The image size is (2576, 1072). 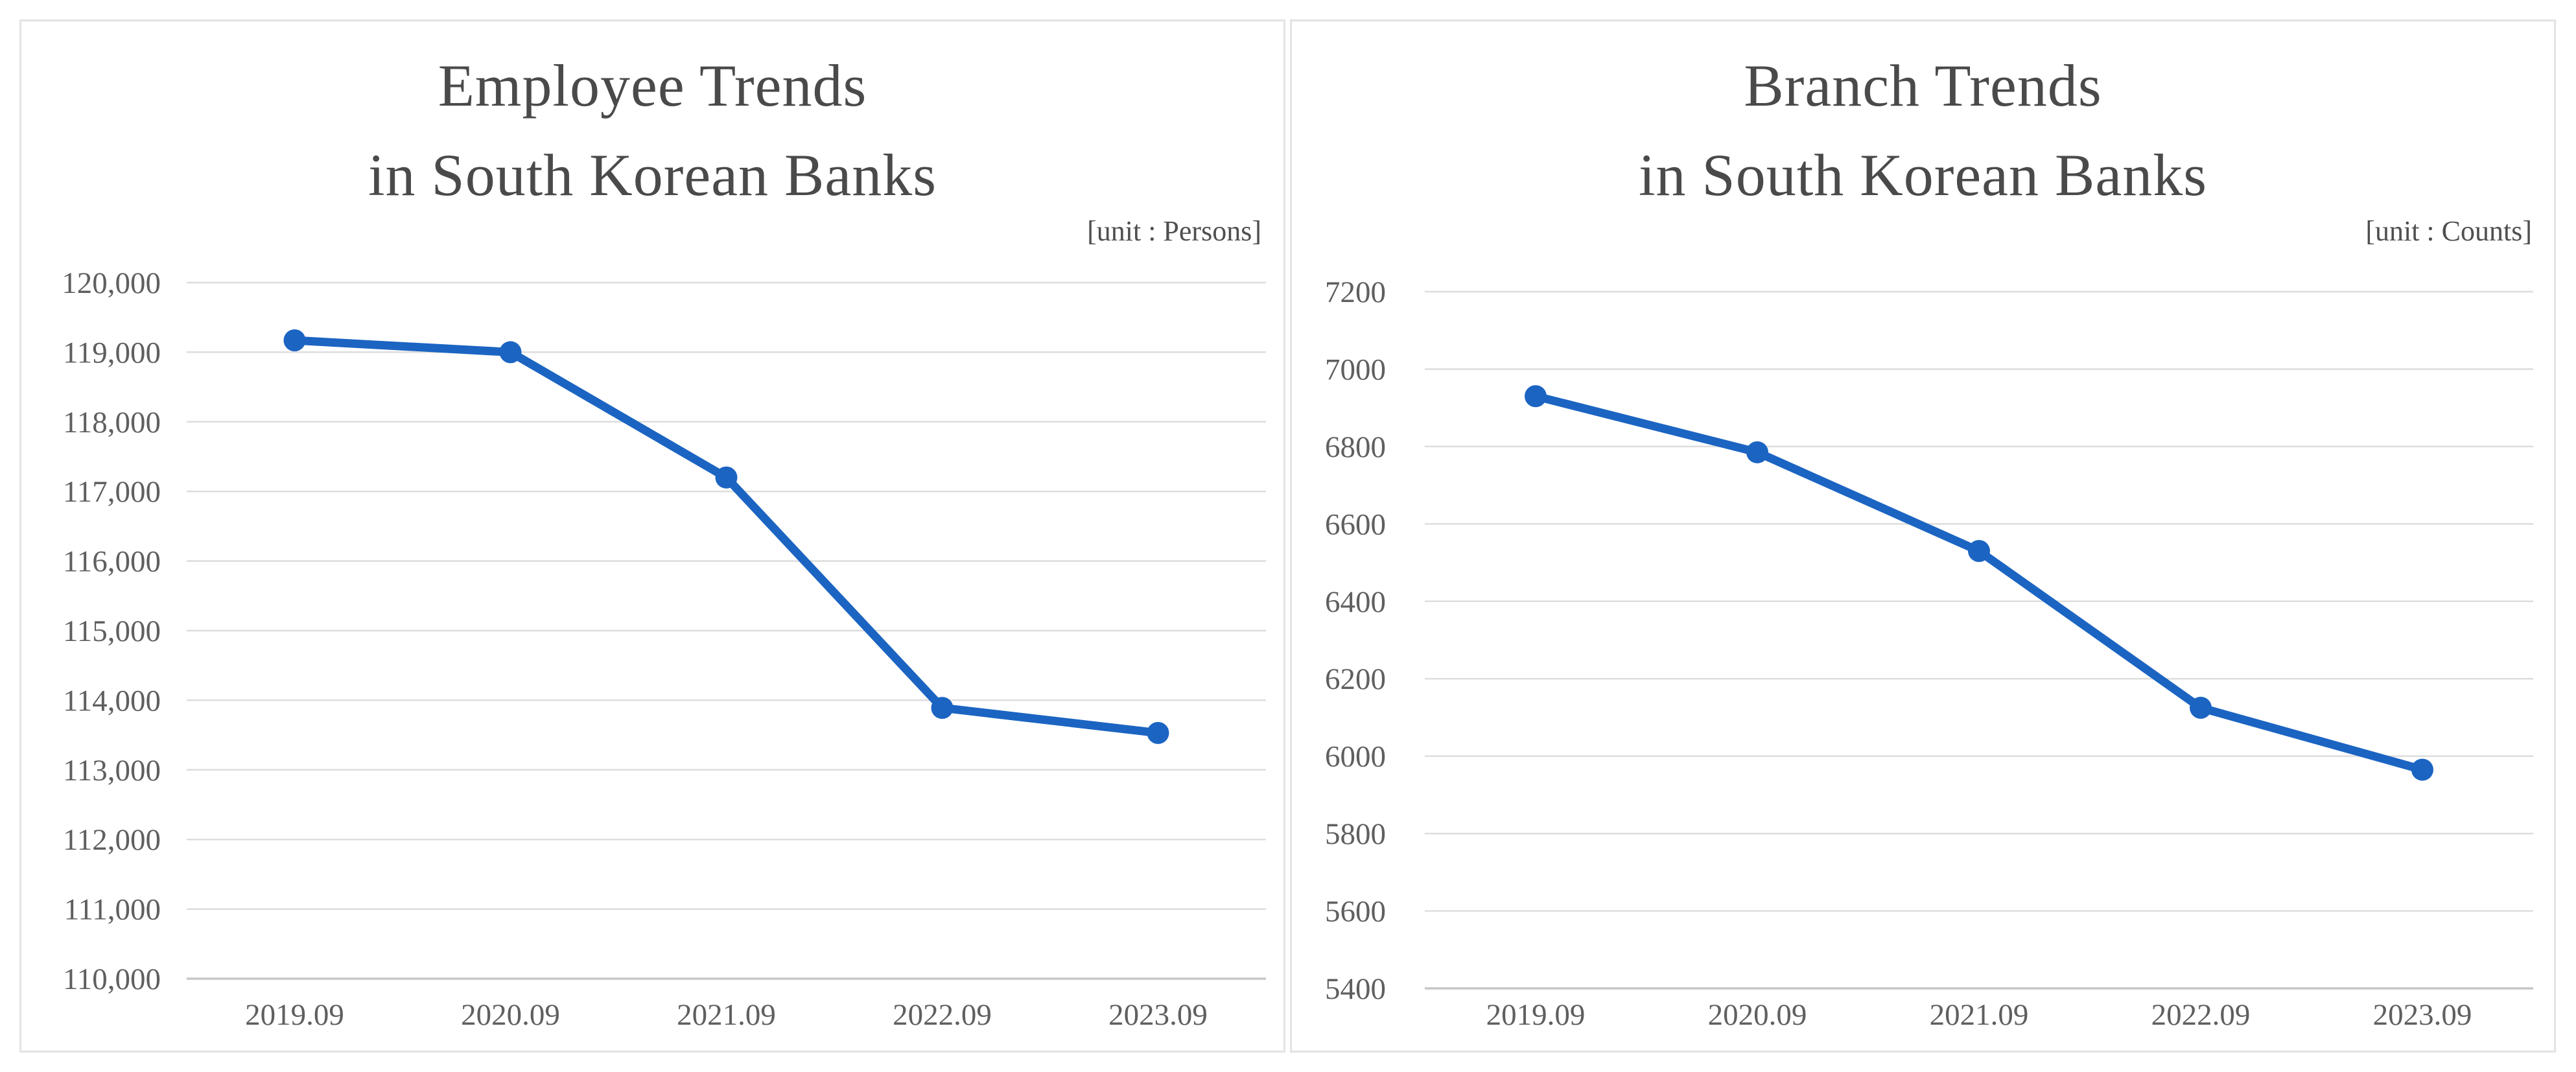 What do you see at coordinates (112, 631) in the screenshot?
I see `y-tick-label: 115,000` at bounding box center [112, 631].